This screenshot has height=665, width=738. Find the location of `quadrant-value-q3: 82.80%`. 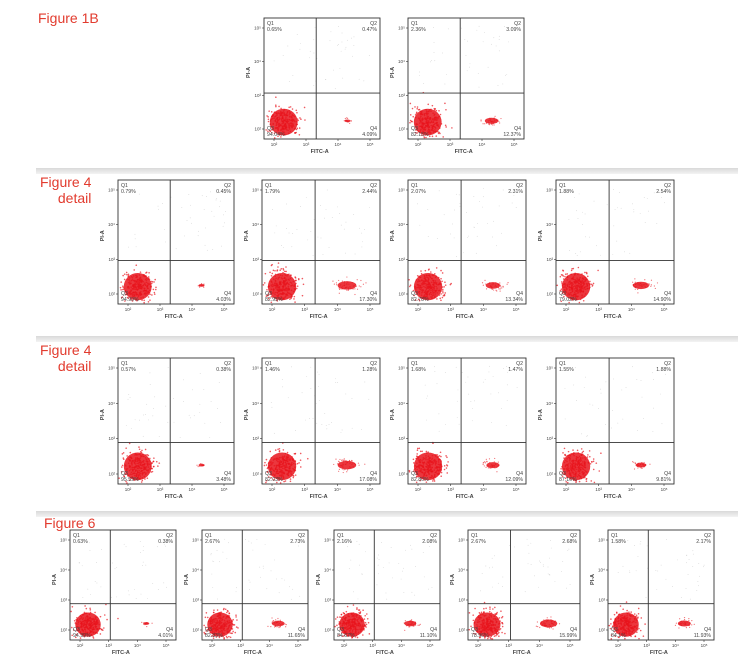

quadrant-value-q3: 82.80% is located at coordinates (420, 480).